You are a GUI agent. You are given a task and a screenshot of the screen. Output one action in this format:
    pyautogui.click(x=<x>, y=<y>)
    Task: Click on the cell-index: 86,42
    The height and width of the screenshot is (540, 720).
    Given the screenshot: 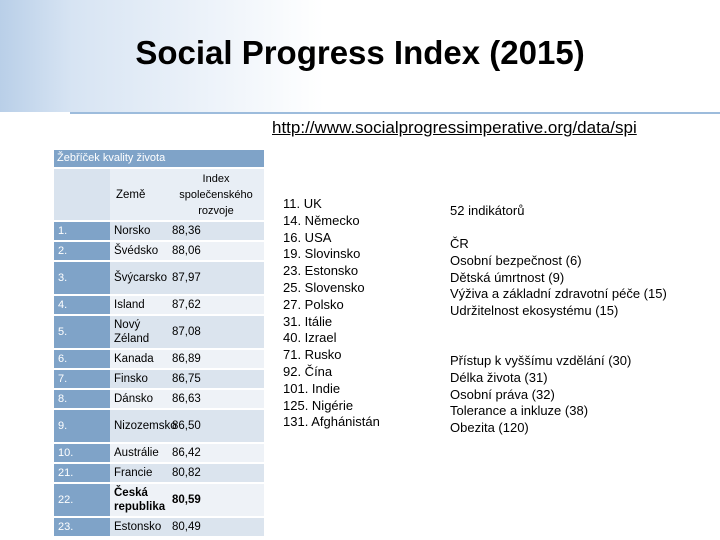 What is the action you would take?
    pyautogui.click(x=186, y=453)
    